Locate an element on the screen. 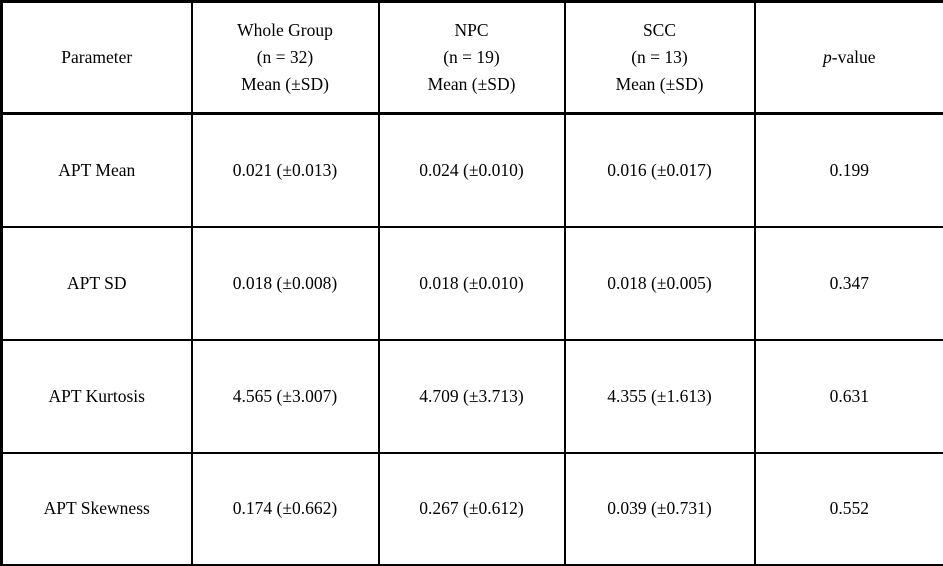 This screenshot has height=566, width=943. cell-npc: 0.267 (±0.612) is located at coordinates (471, 508).